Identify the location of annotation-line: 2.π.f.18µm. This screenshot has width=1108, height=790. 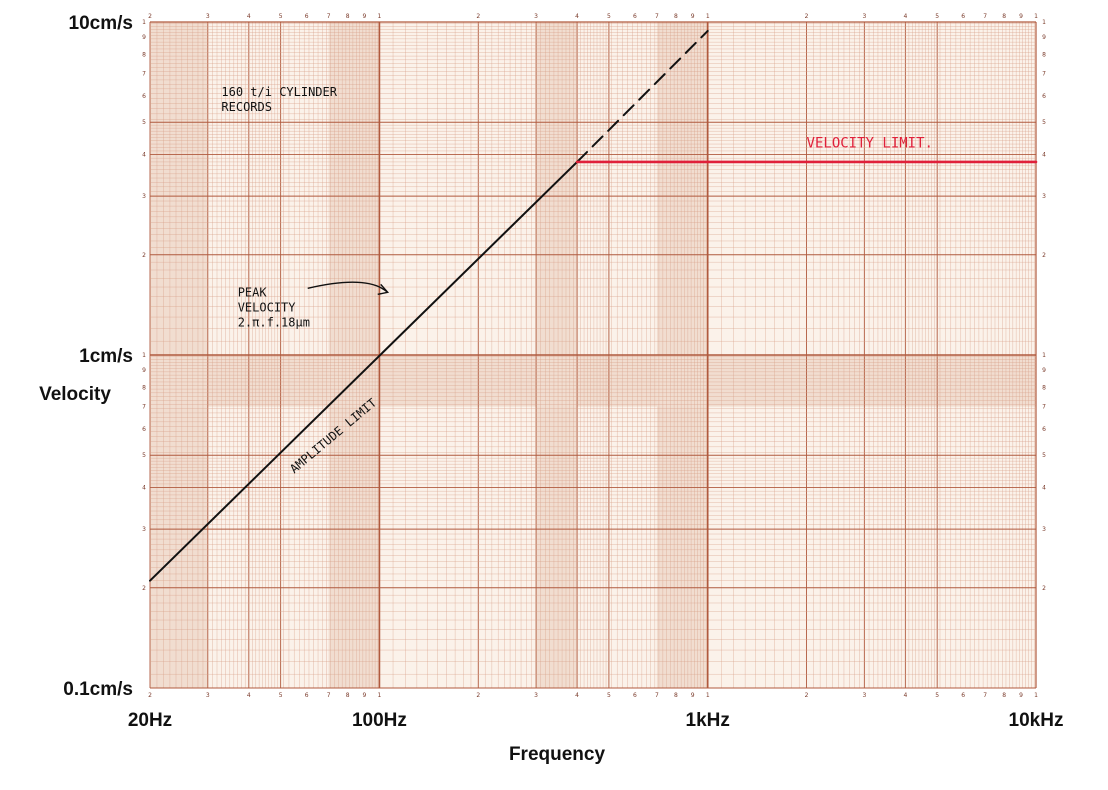
(274, 322).